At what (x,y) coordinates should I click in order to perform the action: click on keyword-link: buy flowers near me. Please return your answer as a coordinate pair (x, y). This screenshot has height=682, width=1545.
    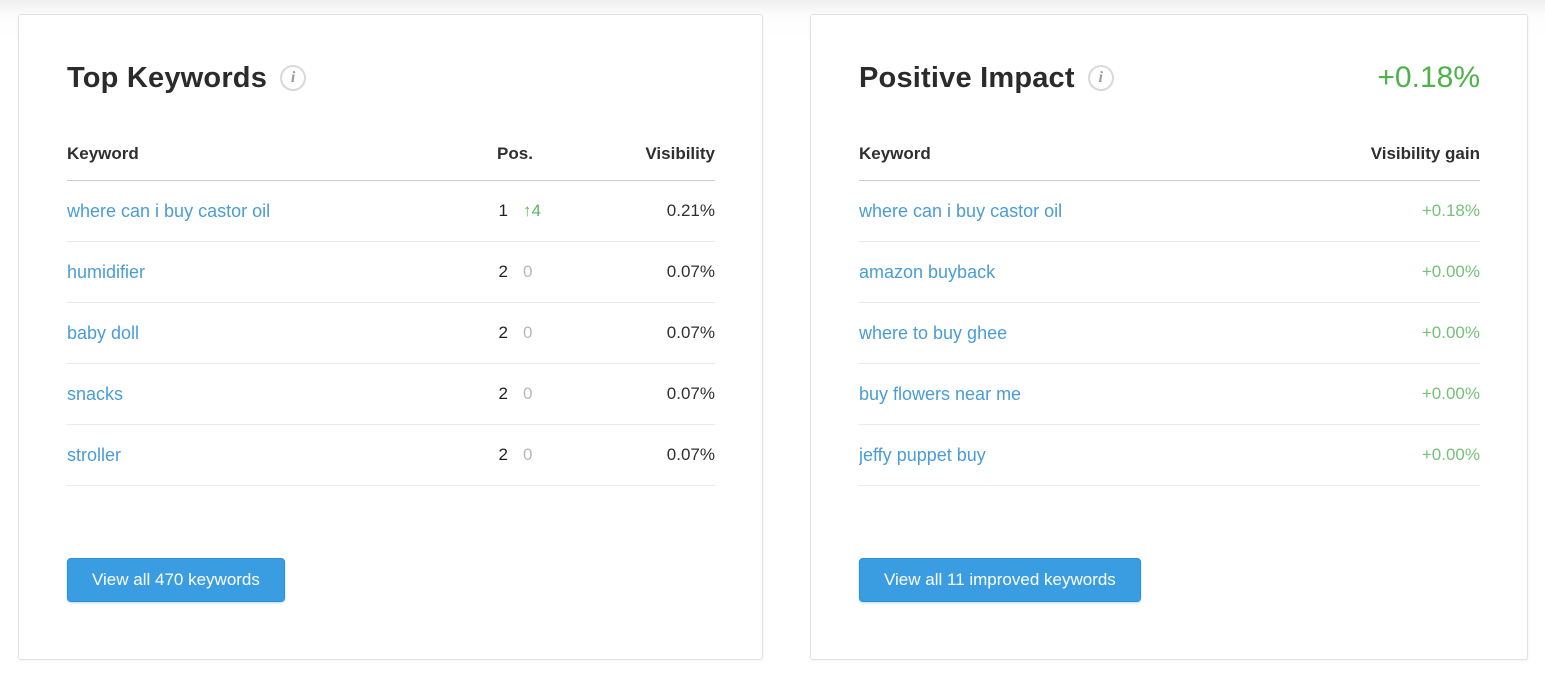
    Looking at the image, I should click on (940, 393).